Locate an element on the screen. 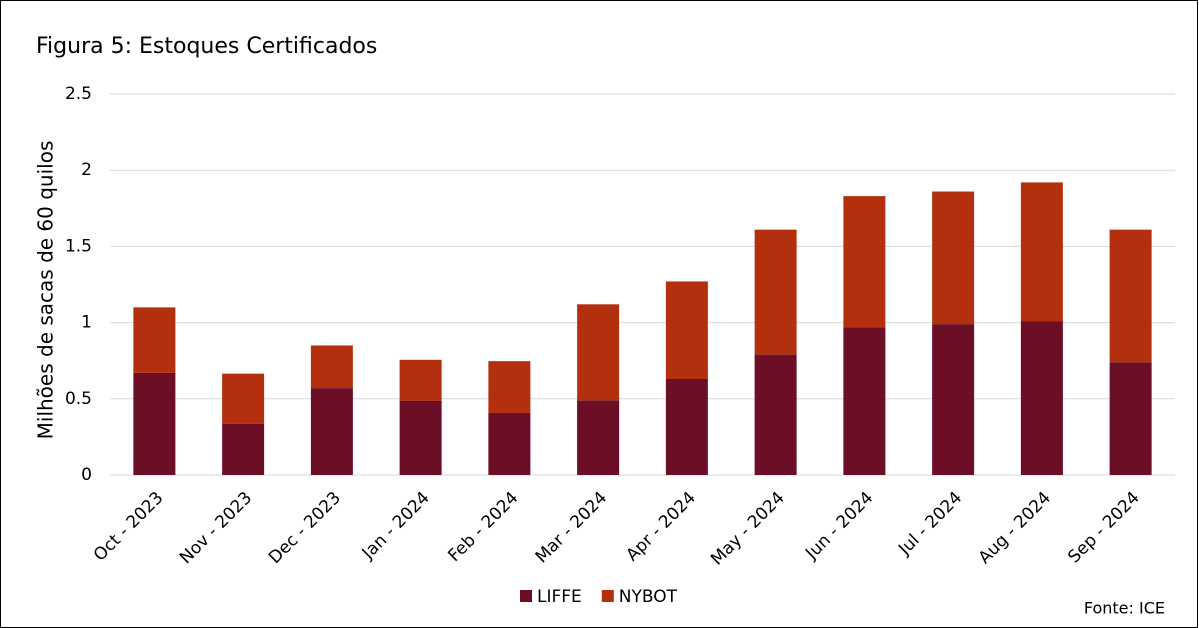  legend-label: LIFFE is located at coordinates (559, 597).